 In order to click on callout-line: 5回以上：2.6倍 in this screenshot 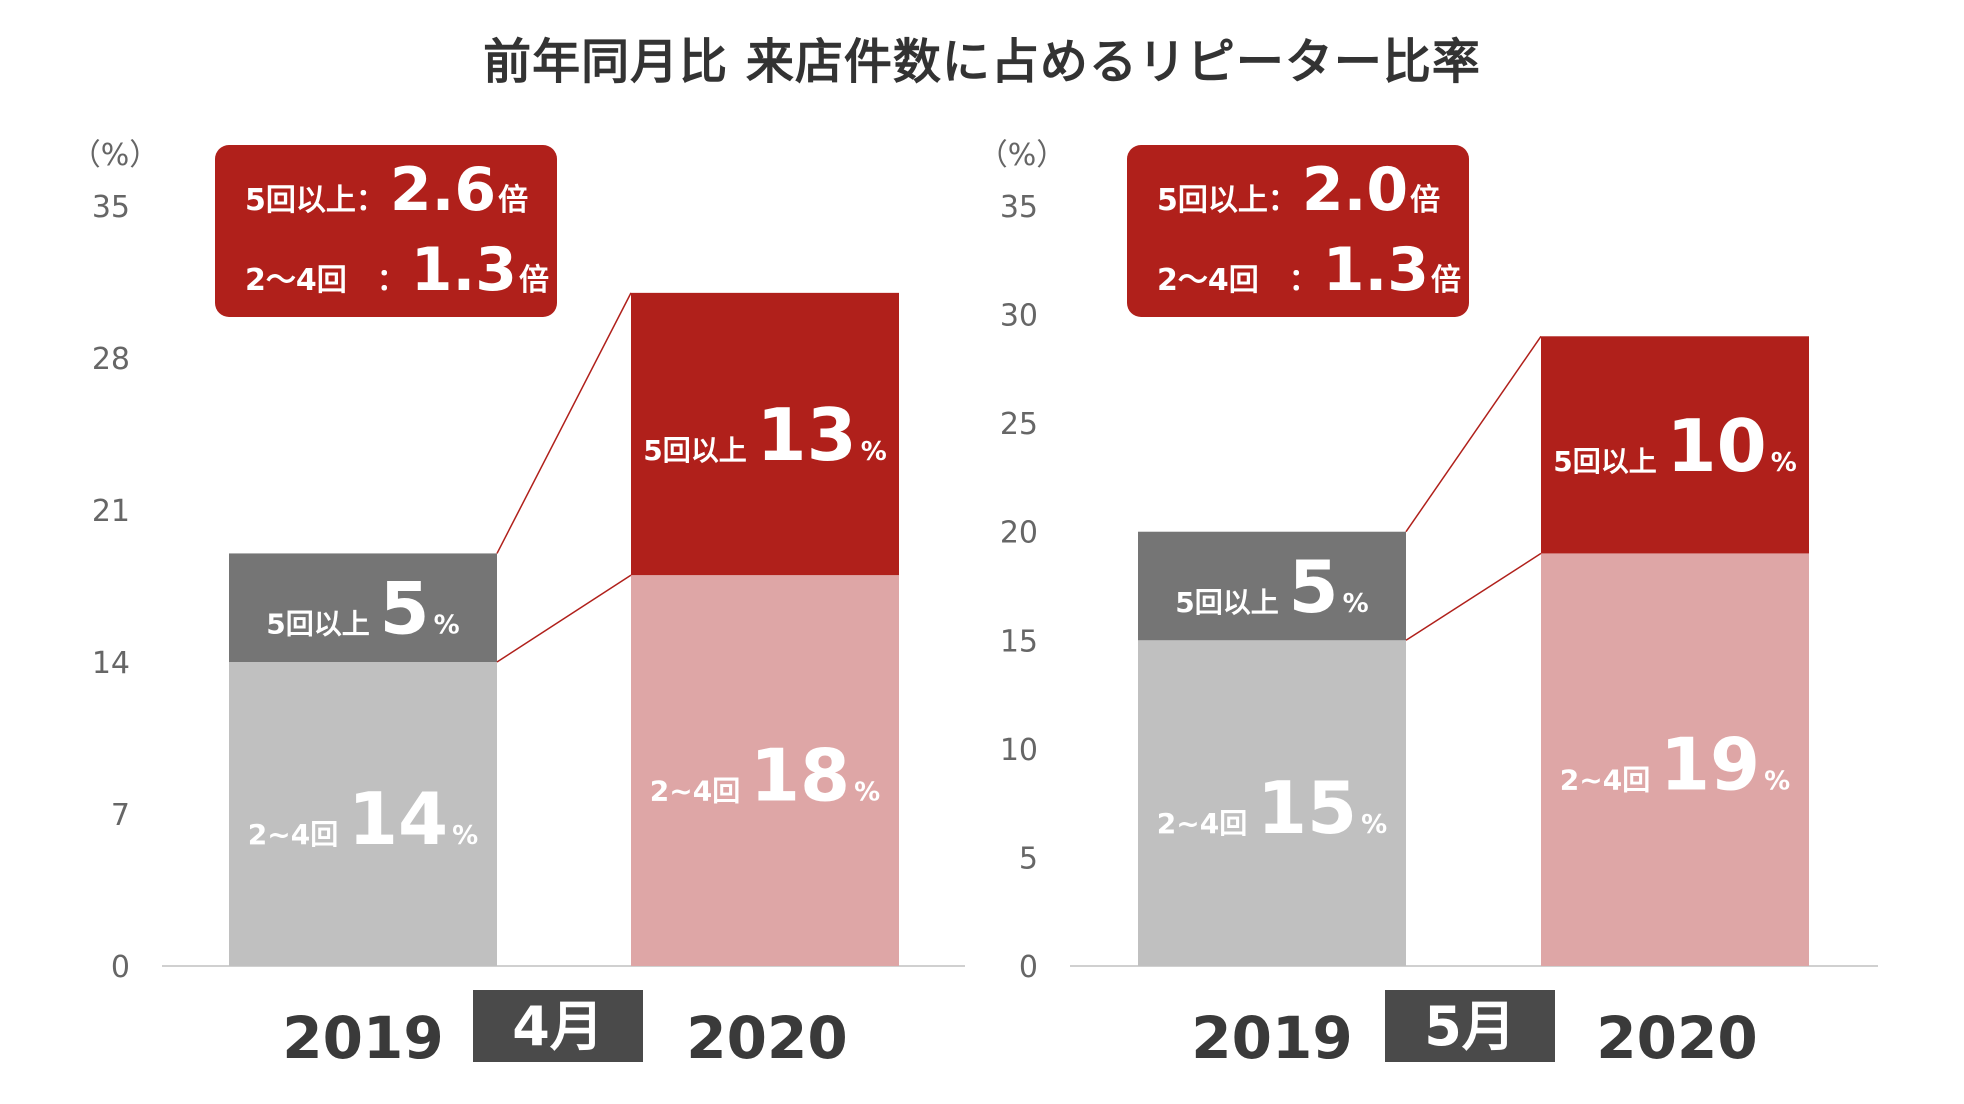, I will do `click(386, 190)`.